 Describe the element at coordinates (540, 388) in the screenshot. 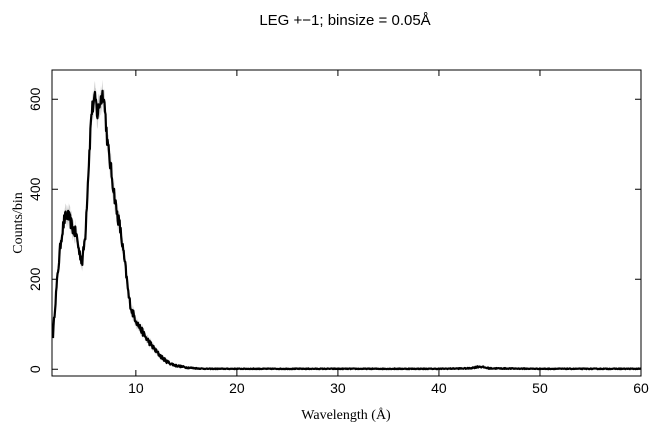

I see `x-tick-label: 50` at that location.